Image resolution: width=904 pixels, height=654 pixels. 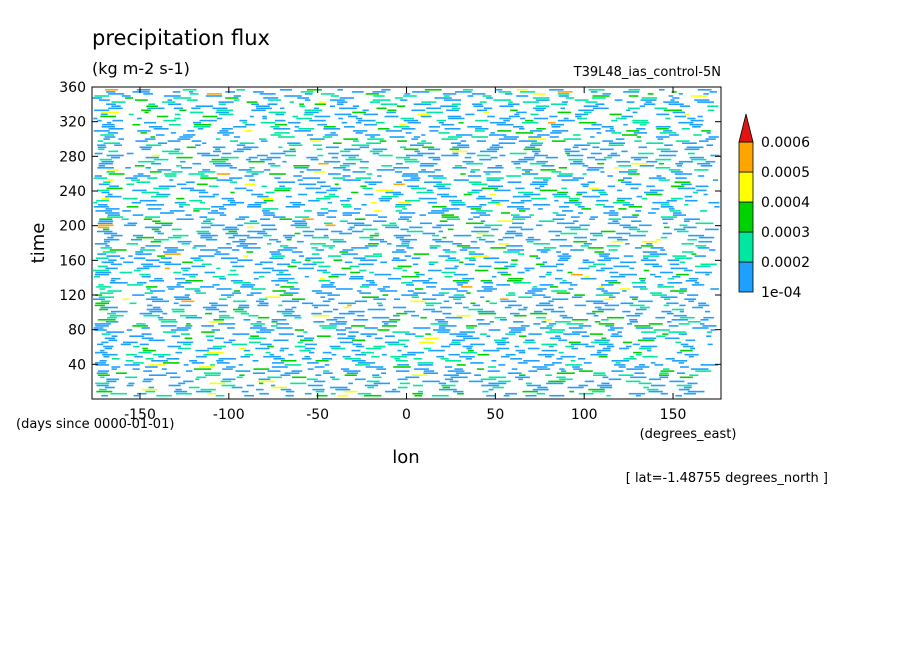 I want to click on colorbar-segment, so click(x=746, y=217).